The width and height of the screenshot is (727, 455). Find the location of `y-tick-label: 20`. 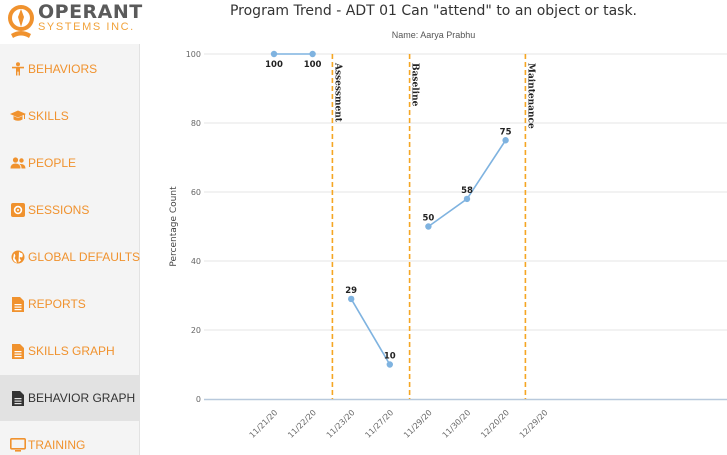

y-tick-label: 20 is located at coordinates (196, 330).